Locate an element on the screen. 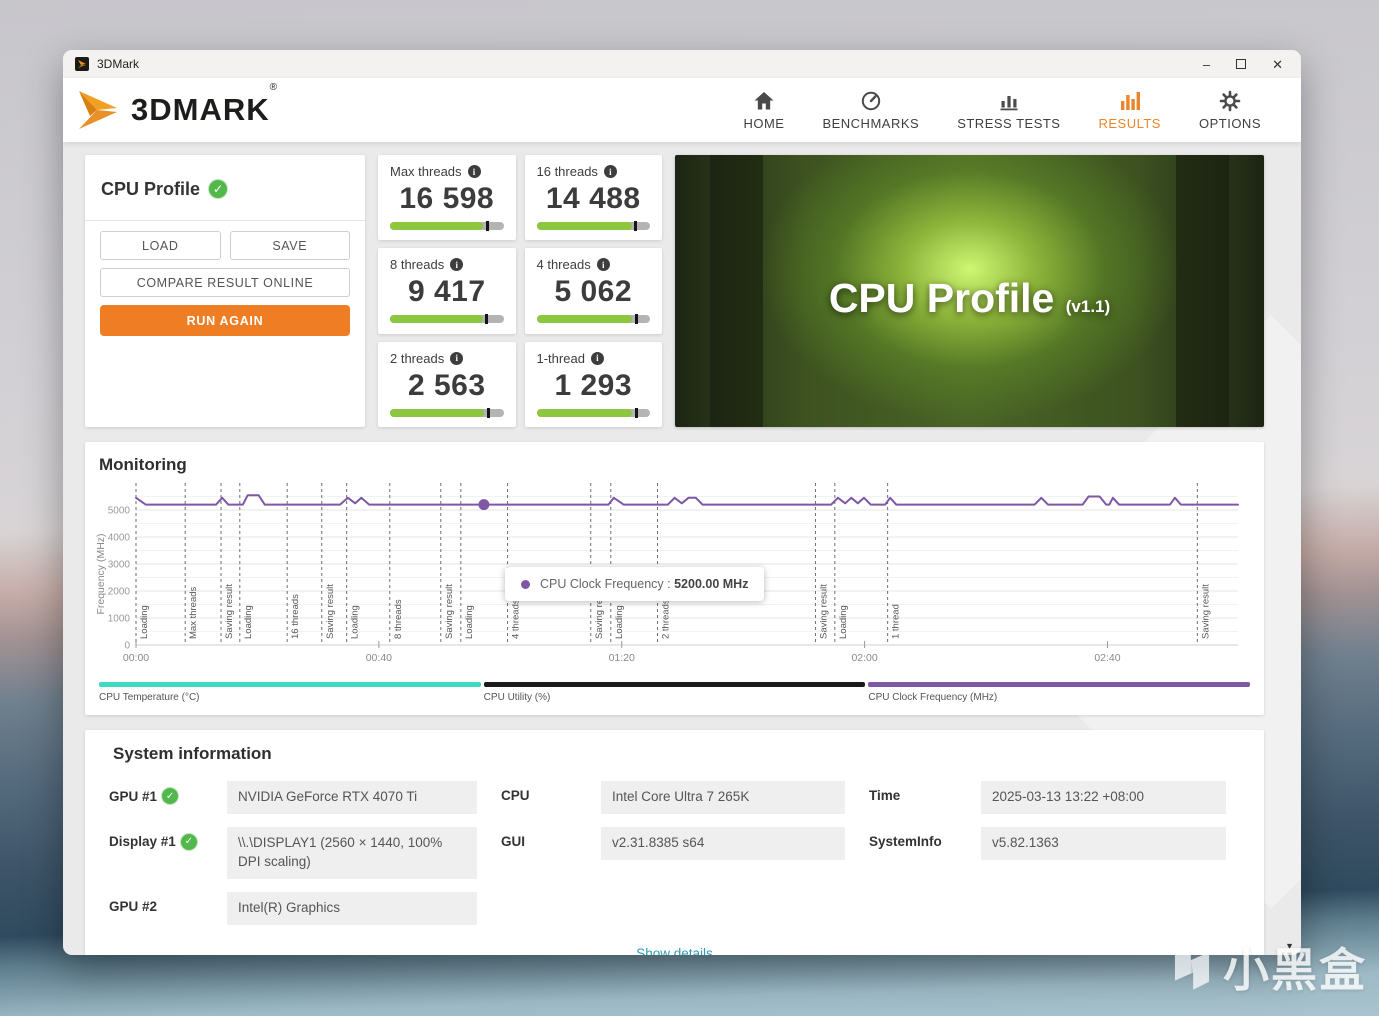 This screenshot has height=1016, width=1379. nav-benchmarks: BENCHMARKS is located at coordinates (870, 110).